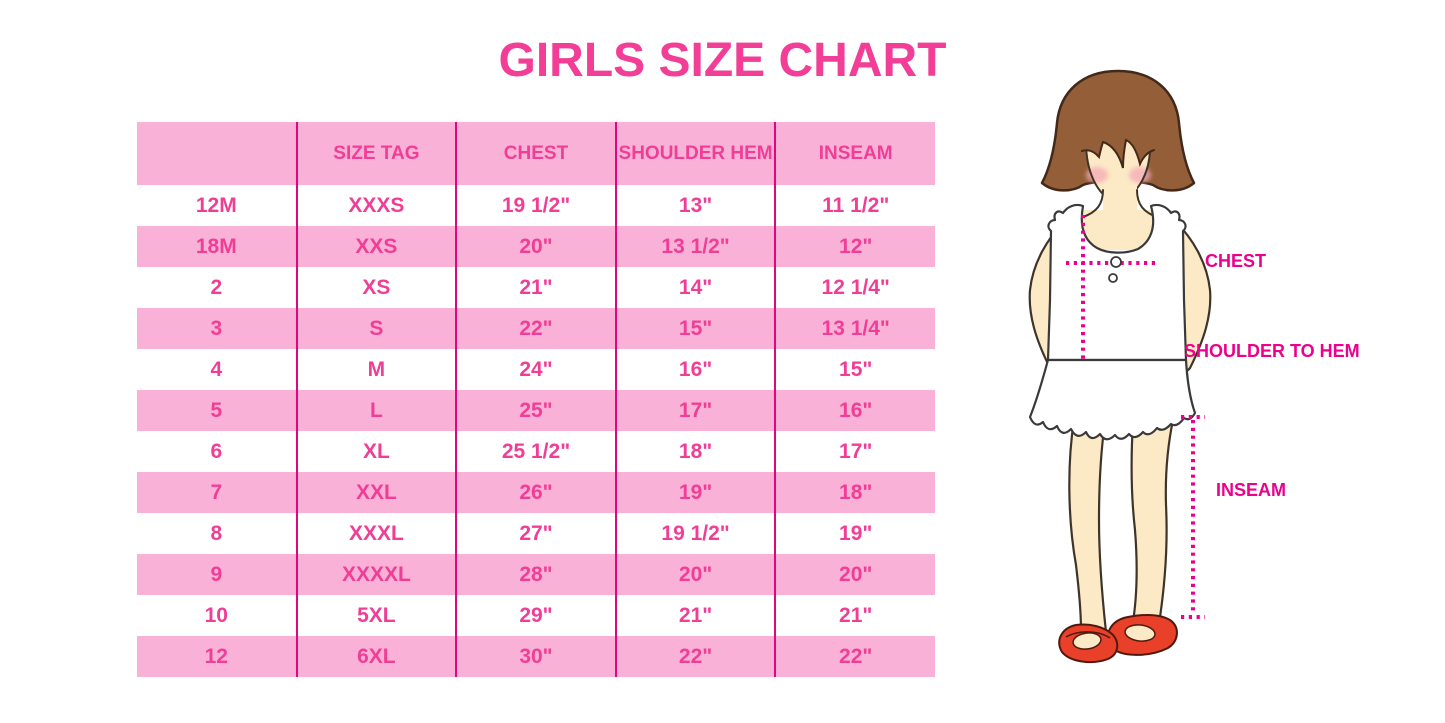 The image size is (1445, 723). Describe the element at coordinates (377, 533) in the screenshot. I see `table-cell: XXXL` at that location.